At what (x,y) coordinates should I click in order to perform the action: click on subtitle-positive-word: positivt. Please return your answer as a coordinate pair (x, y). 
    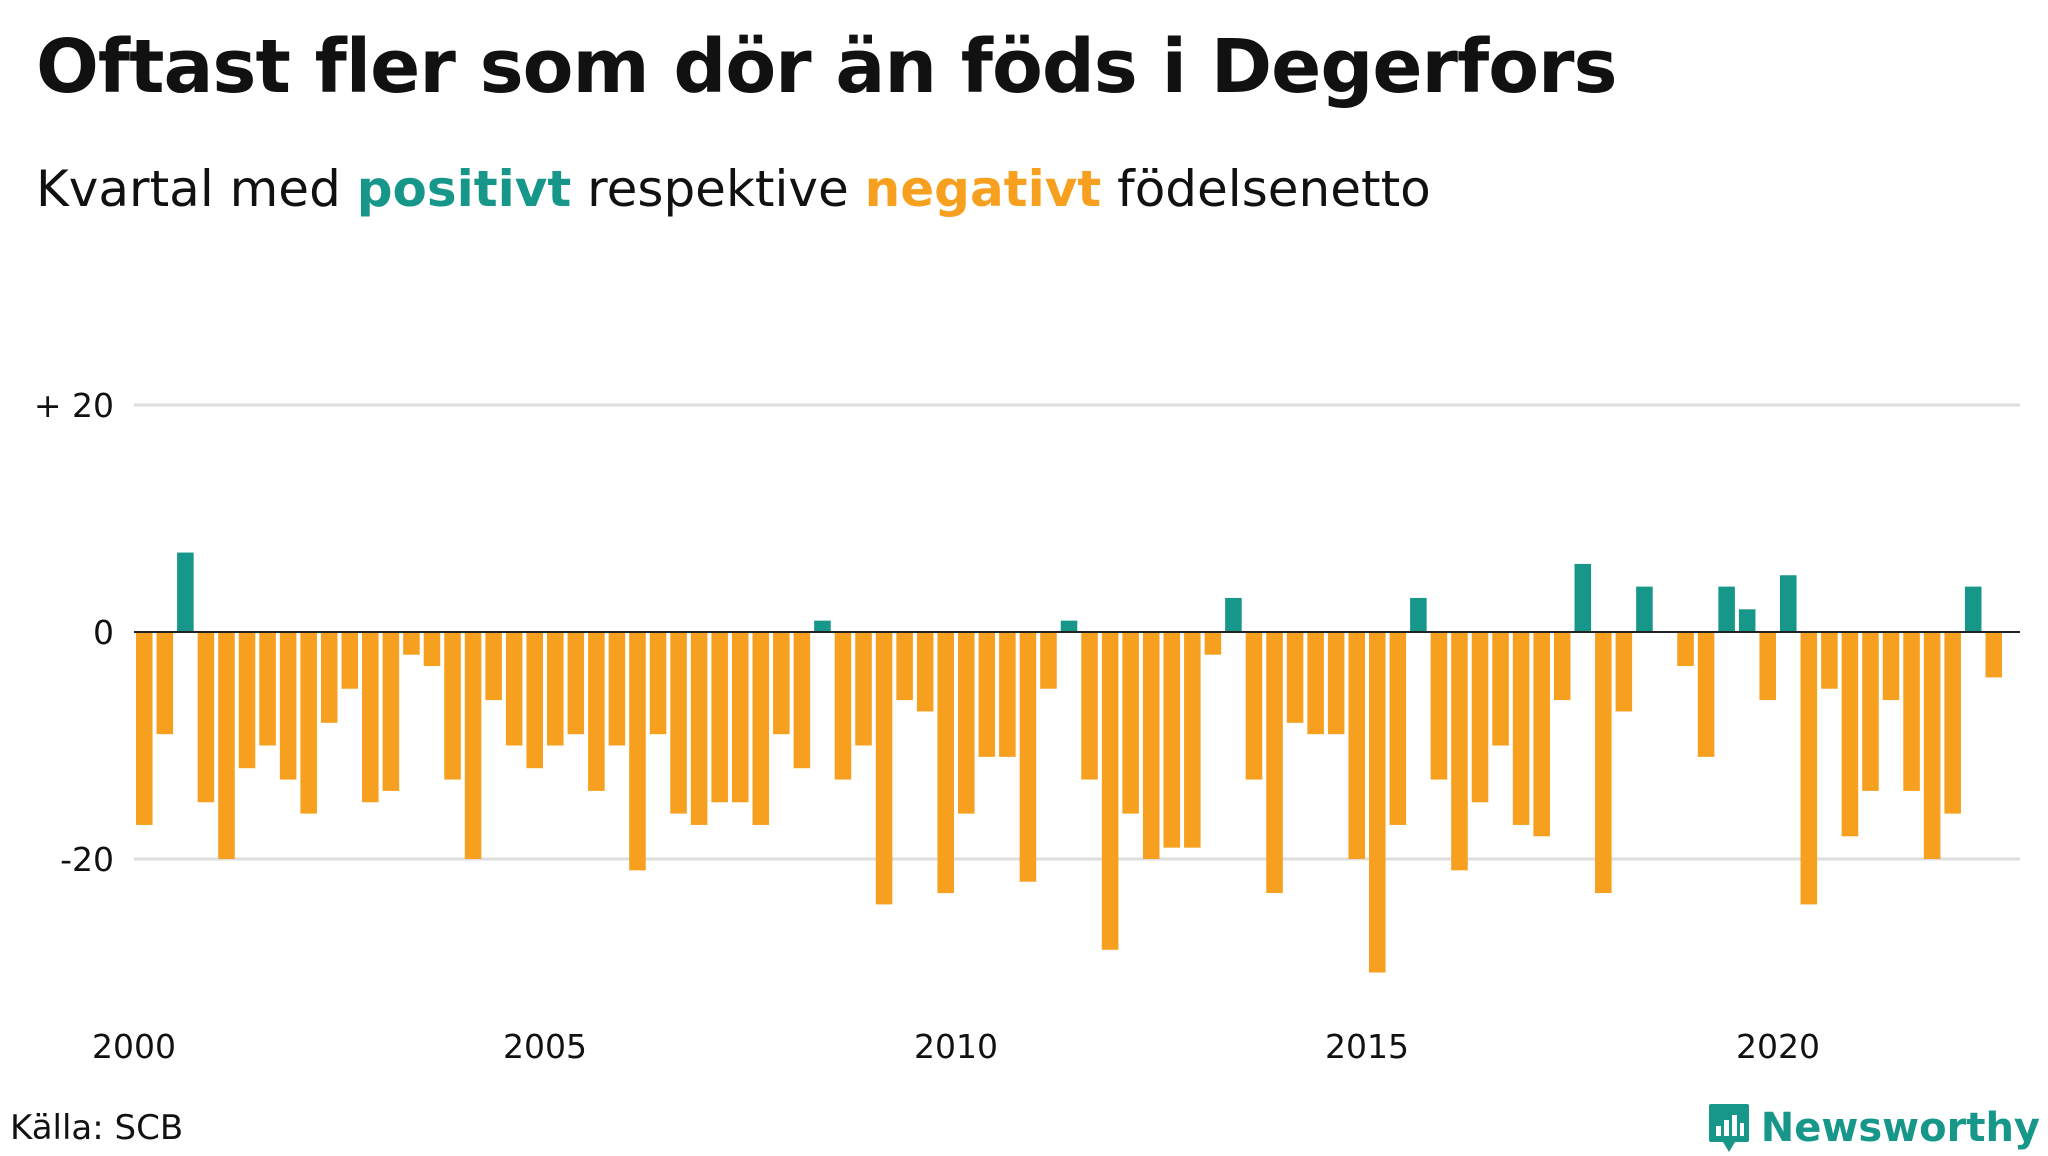
    Looking at the image, I should click on (464, 189).